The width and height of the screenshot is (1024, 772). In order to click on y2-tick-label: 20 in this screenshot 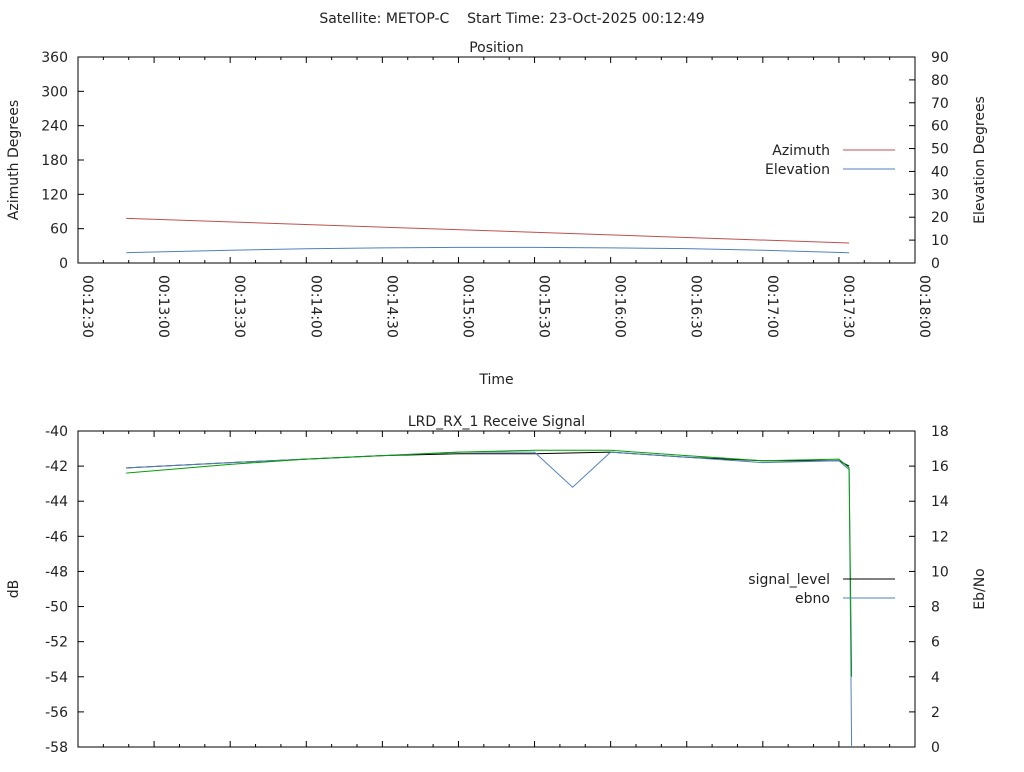, I will do `click(940, 218)`.